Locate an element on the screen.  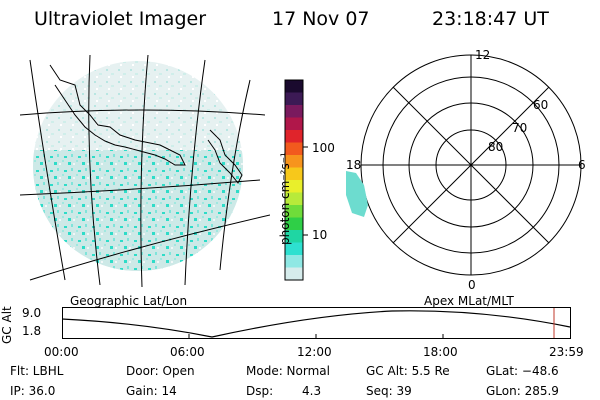
mlt-label-12: 12 is located at coordinates (482, 55).